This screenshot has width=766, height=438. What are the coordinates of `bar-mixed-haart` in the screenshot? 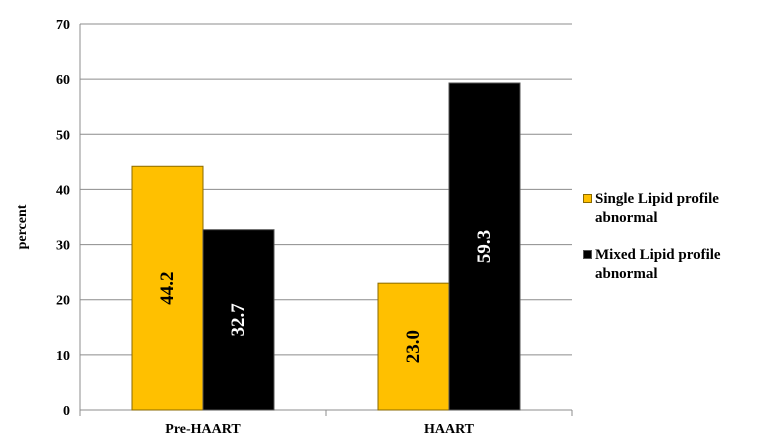 It's located at (484, 246).